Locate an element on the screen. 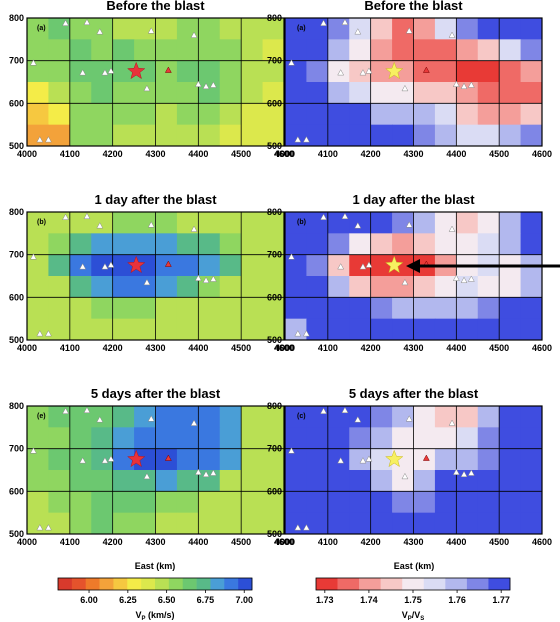  panel-title: 5 days after the blast is located at coordinates (156, 393).